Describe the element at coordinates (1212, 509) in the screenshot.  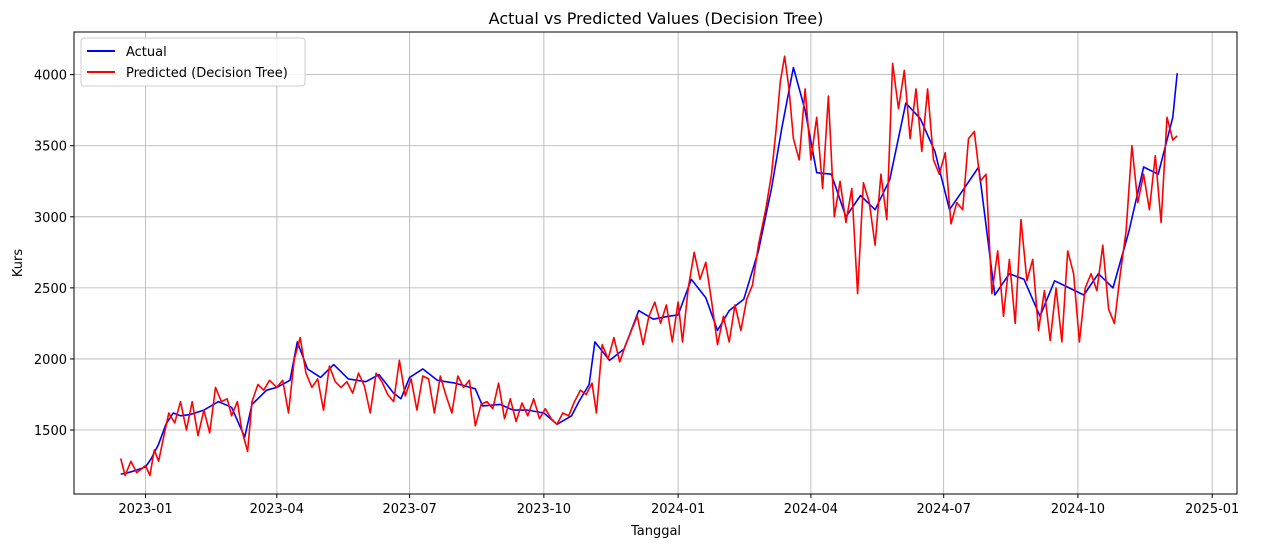
I see `x-tick-label: 2025-01` at that location.